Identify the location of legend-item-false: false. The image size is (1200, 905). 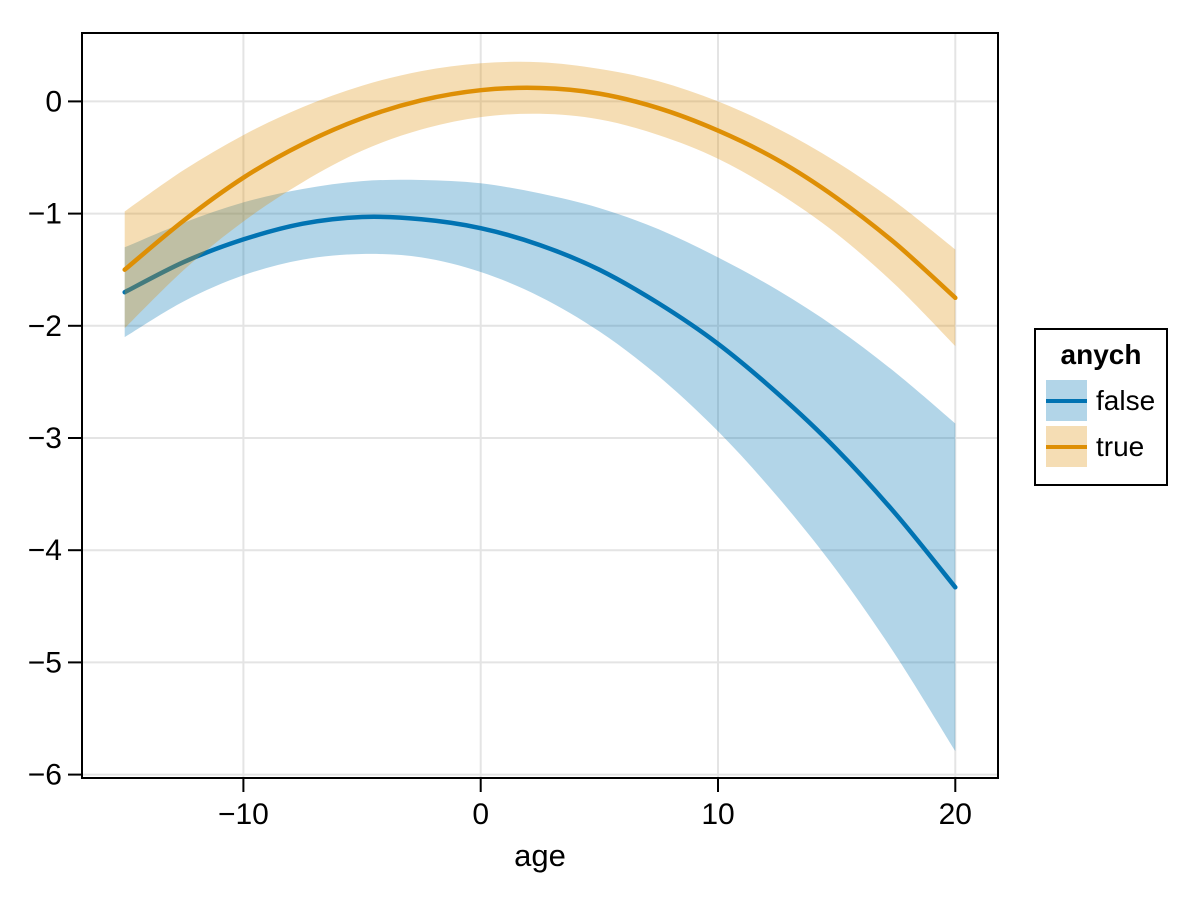
(1101, 401).